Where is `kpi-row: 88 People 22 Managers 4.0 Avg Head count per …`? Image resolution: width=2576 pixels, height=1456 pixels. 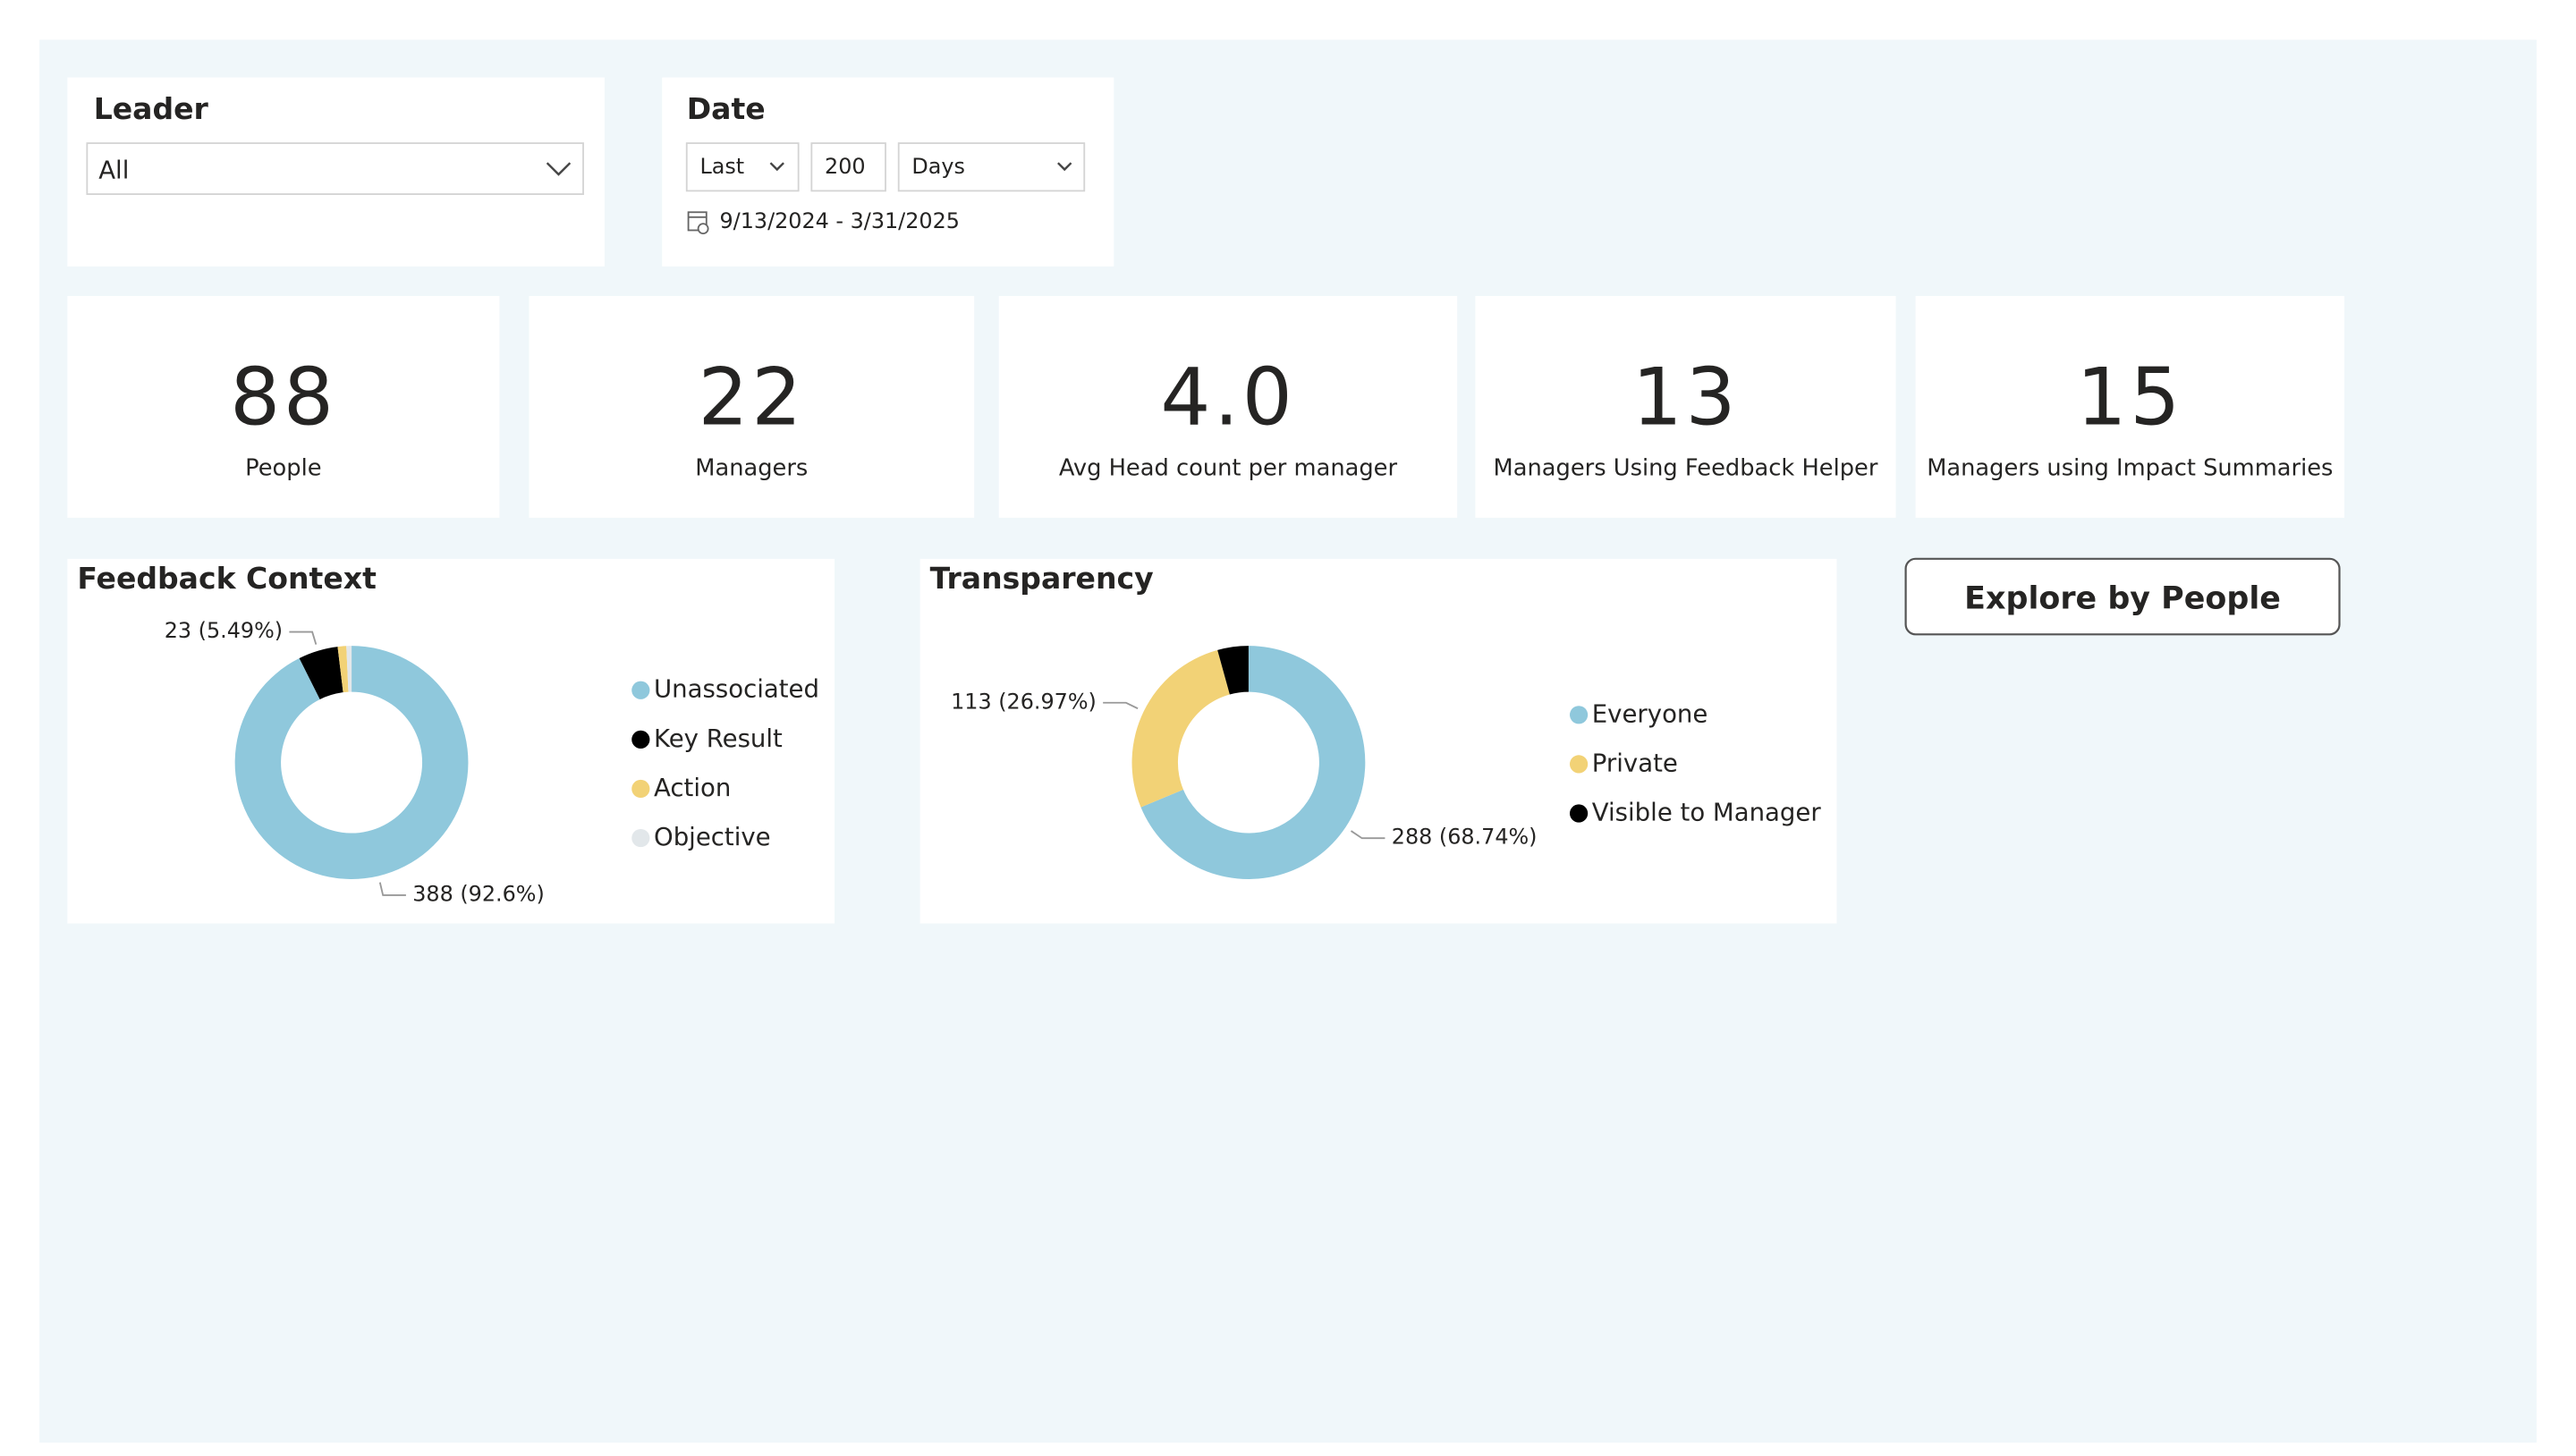
kpi-row: 88 People 22 Managers 4.0 Avg Head count per … is located at coordinates (1206, 406).